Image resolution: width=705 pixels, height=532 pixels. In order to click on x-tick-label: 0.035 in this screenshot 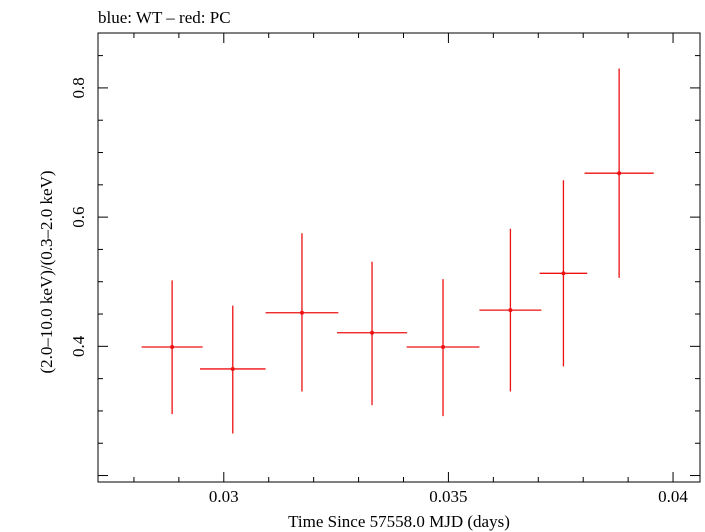, I will do `click(448, 496)`.